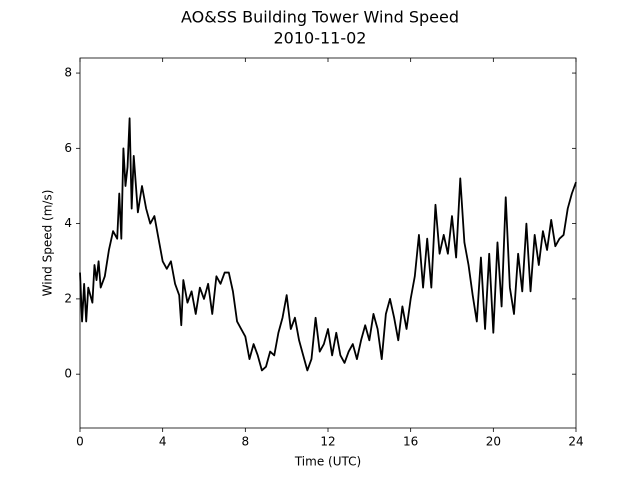 Image resolution: width=640 pixels, height=480 pixels. What do you see at coordinates (68, 148) in the screenshot?
I see `y-tick-label: 6` at bounding box center [68, 148].